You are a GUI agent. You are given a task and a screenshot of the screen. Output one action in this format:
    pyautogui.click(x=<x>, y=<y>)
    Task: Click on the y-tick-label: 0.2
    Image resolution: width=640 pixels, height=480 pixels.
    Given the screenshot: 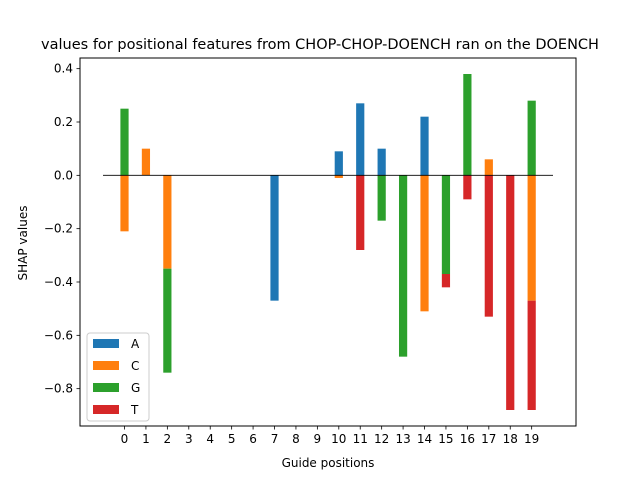 What is the action you would take?
    pyautogui.click(x=63, y=122)
    